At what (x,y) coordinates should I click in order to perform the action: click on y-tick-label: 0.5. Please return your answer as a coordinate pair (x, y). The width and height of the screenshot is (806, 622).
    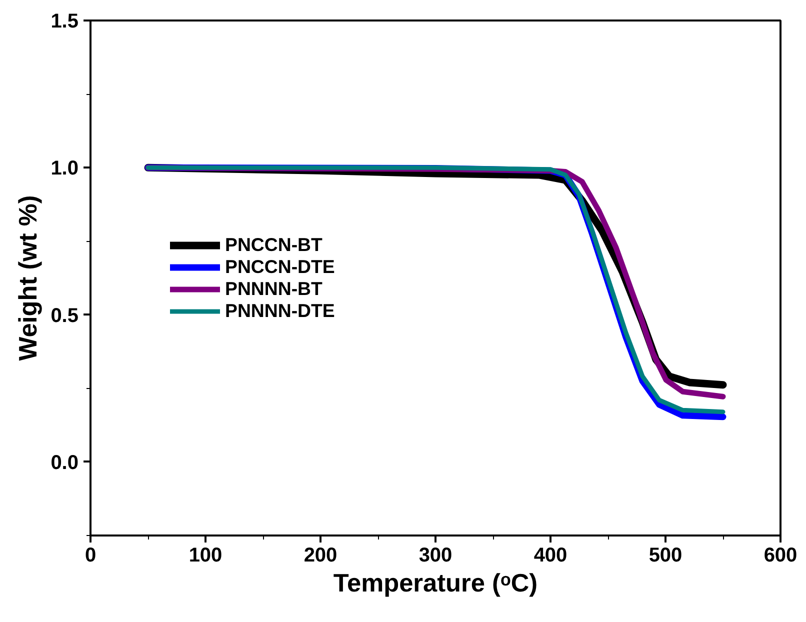
    Looking at the image, I should click on (64, 315).